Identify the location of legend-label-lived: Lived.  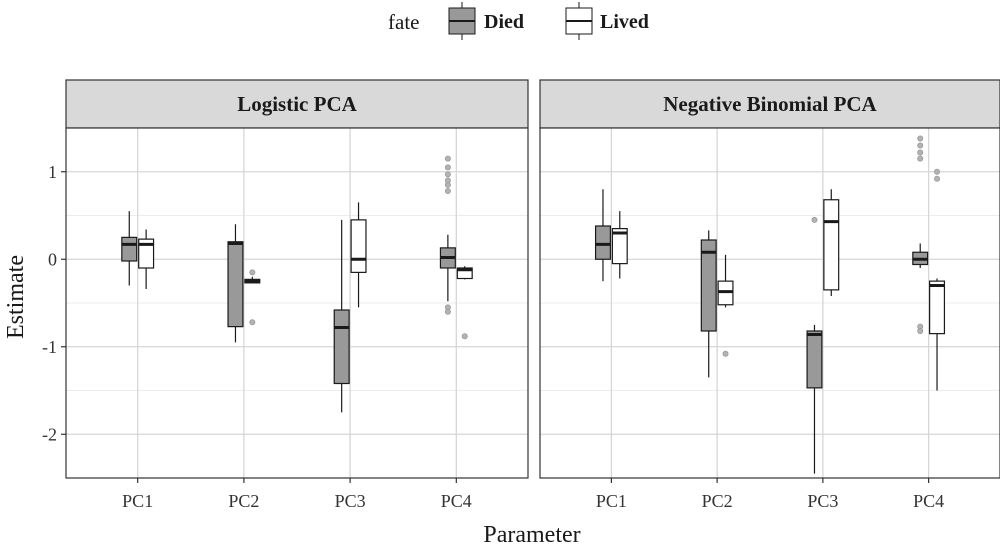
(624, 22).